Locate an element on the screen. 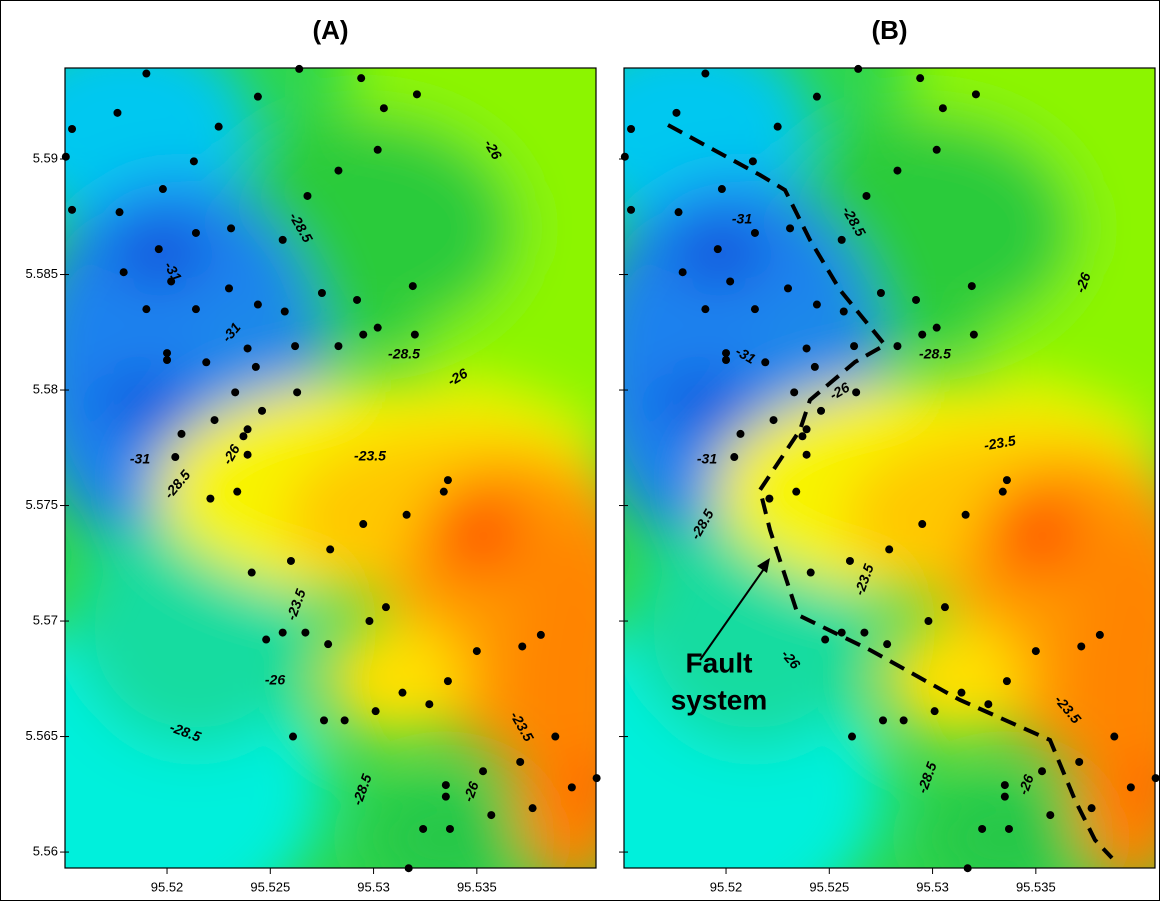 This screenshot has height=906, width=1160. y-tick-label: 5.585 is located at coordinates (41, 273).